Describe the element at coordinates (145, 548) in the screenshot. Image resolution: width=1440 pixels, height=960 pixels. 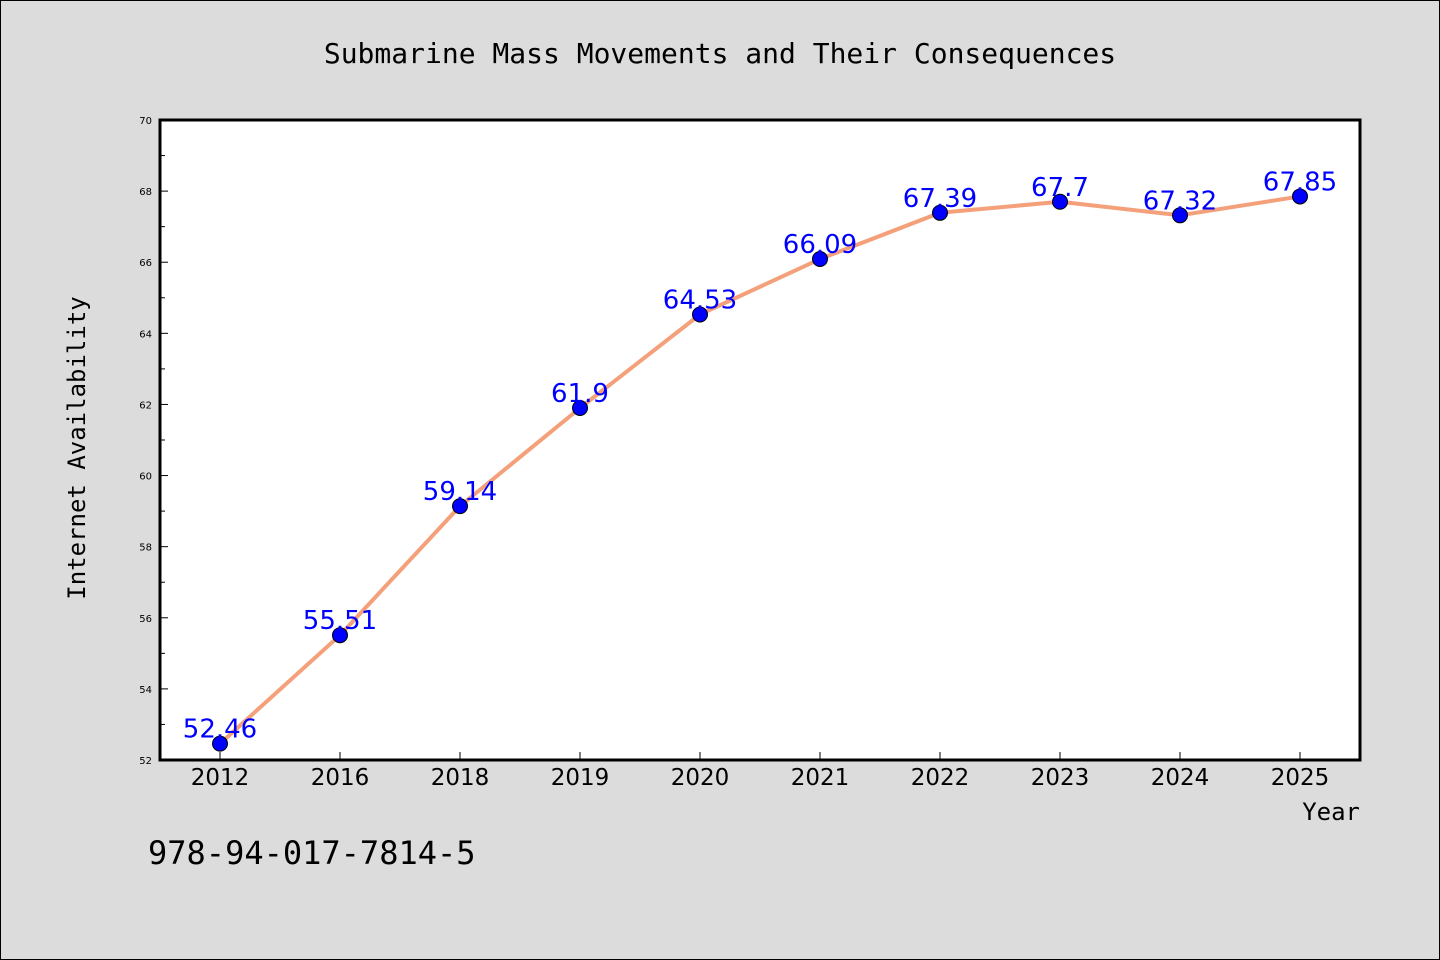
I see `y-tick-label: 58` at that location.